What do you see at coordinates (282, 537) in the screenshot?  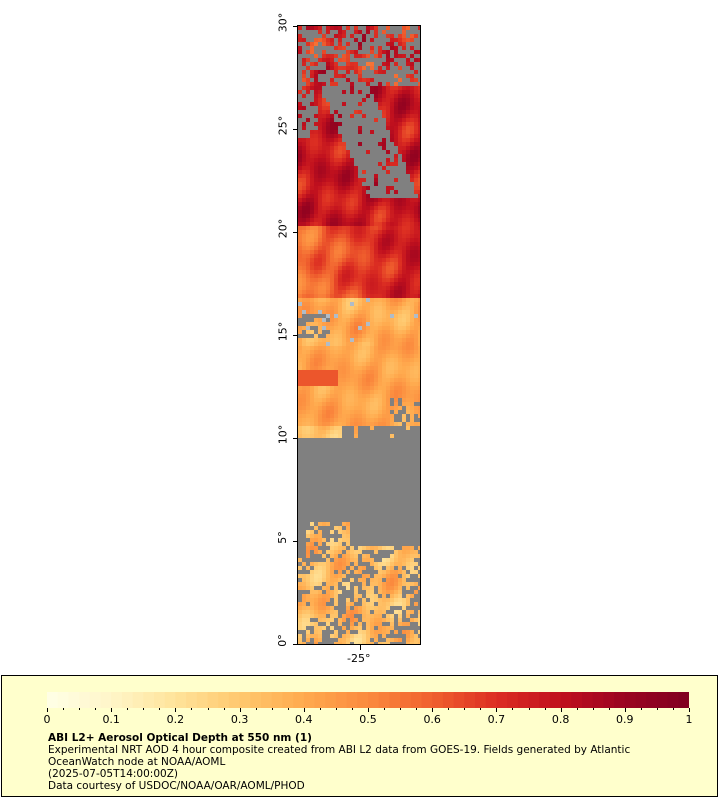 I see `lat-label-5: 5°` at bounding box center [282, 537].